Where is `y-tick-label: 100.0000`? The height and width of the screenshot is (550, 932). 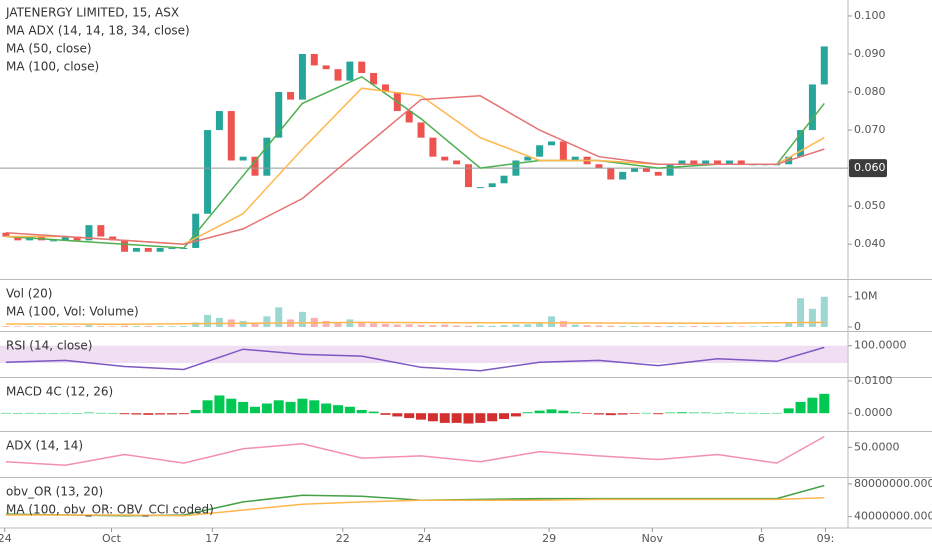 y-tick-label: 100.0000 is located at coordinates (880, 345).